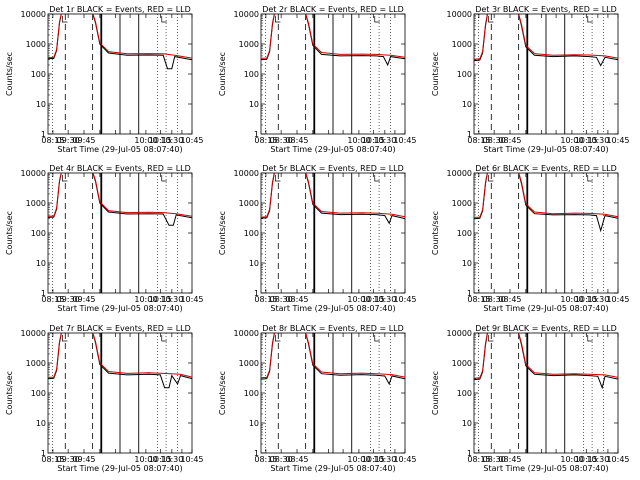  Describe the element at coordinates (546, 168) in the screenshot. I see `chart-title: Det 6r BLACK = Events, RED = LLD` at that location.